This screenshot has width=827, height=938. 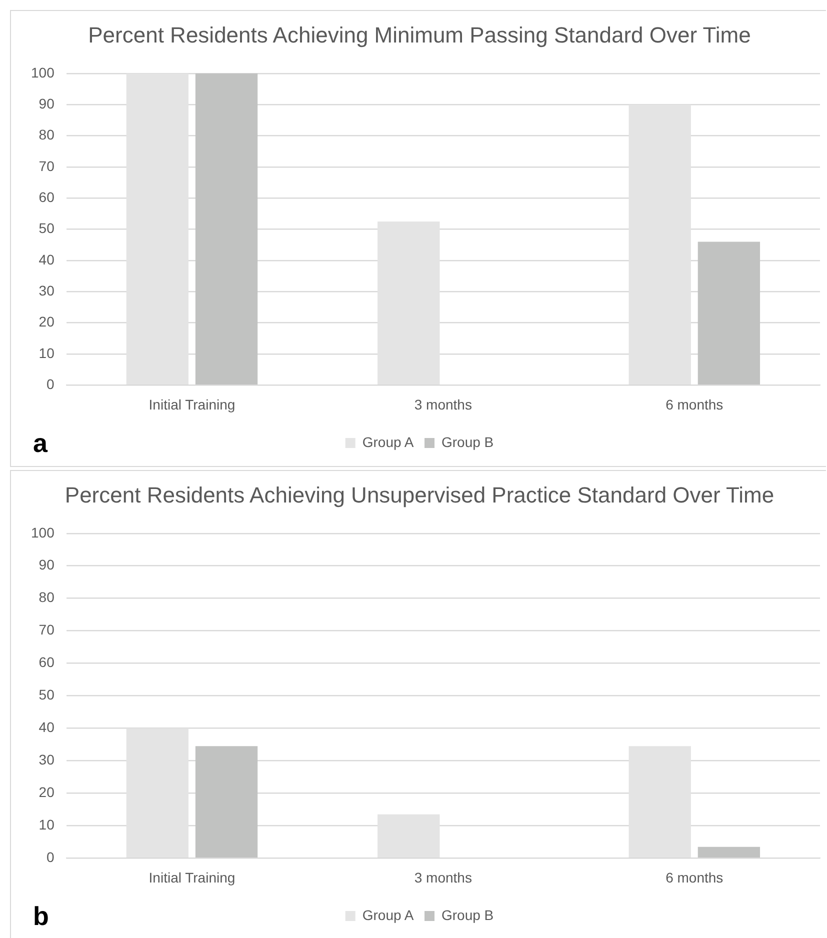 I want to click on text: b, so click(x=41, y=916).